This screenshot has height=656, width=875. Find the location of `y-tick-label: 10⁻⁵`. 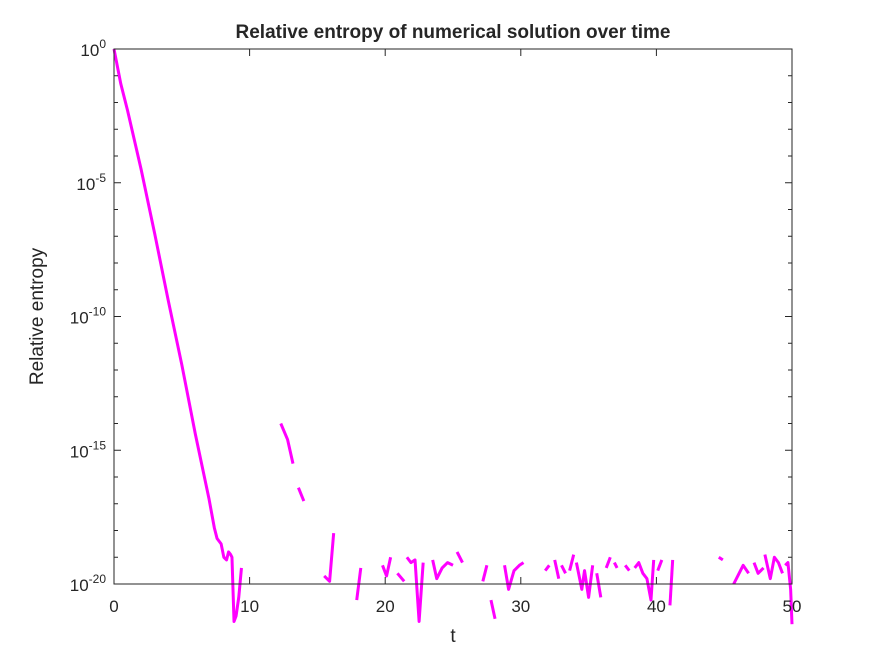

y-tick-label: 10⁻⁵ is located at coordinates (91, 182).